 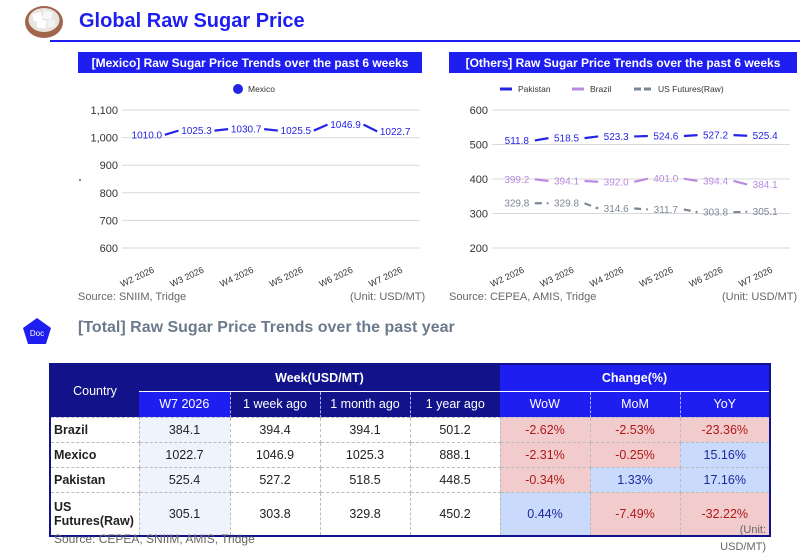 What do you see at coordinates (691, 89) in the screenshot?
I see `legend-label: US Futures(Raw)` at bounding box center [691, 89].